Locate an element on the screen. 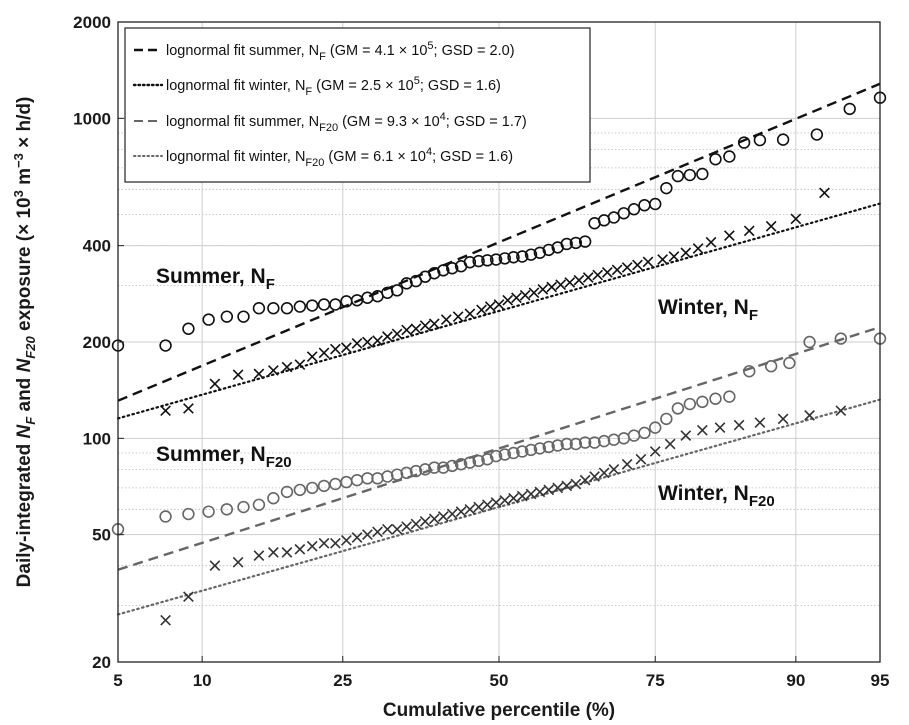 The height and width of the screenshot is (725, 909). y-tick-label: 20 is located at coordinates (101, 662).